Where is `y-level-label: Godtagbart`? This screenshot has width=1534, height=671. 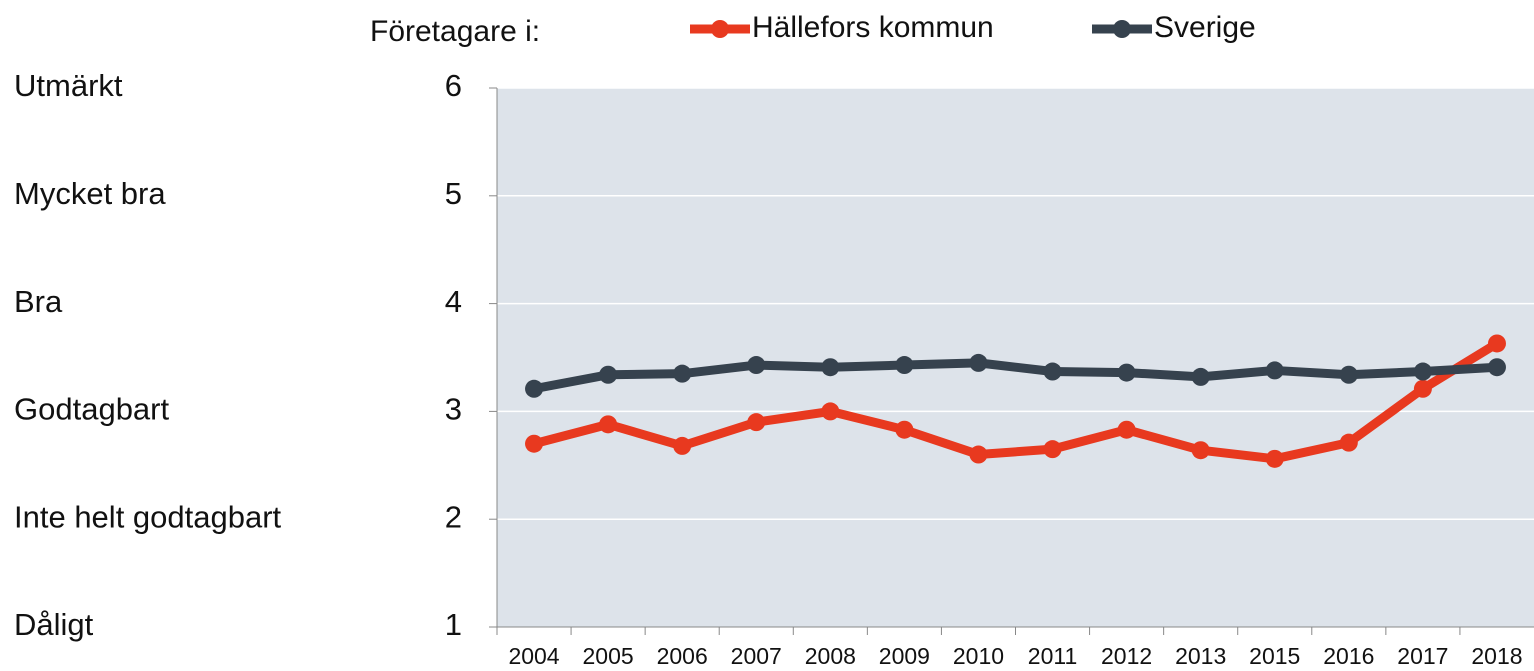 y-level-label: Godtagbart is located at coordinates (91, 409).